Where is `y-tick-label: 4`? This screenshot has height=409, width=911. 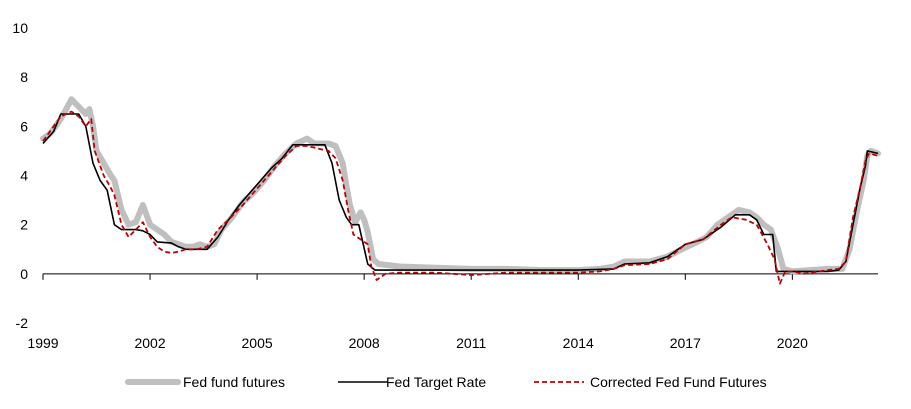
y-tick-label: 4 is located at coordinates (24, 176).